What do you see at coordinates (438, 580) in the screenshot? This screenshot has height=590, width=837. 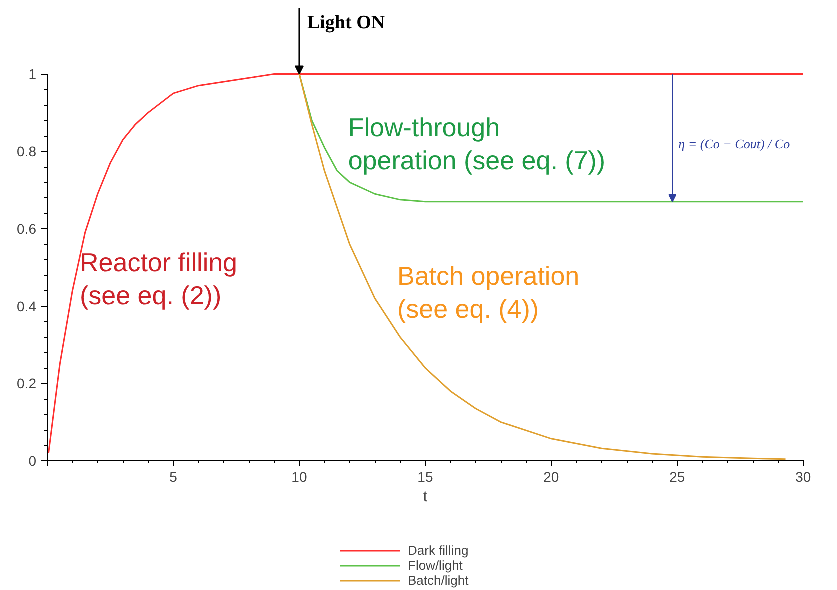 I see `legend-label: Batch/light` at bounding box center [438, 580].